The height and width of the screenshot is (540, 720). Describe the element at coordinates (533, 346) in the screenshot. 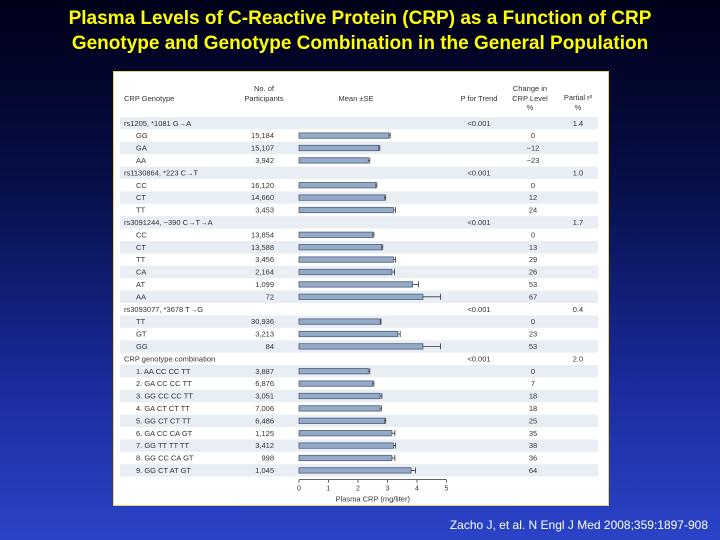

I see `change-percent: 53` at that location.